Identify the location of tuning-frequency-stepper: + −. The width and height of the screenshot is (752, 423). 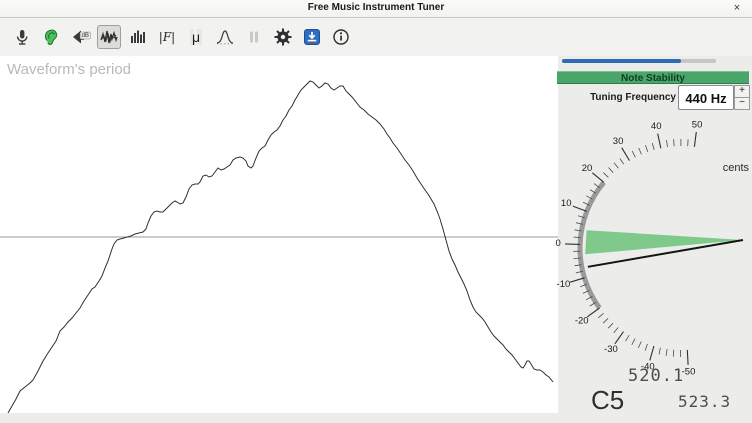
(742, 97).